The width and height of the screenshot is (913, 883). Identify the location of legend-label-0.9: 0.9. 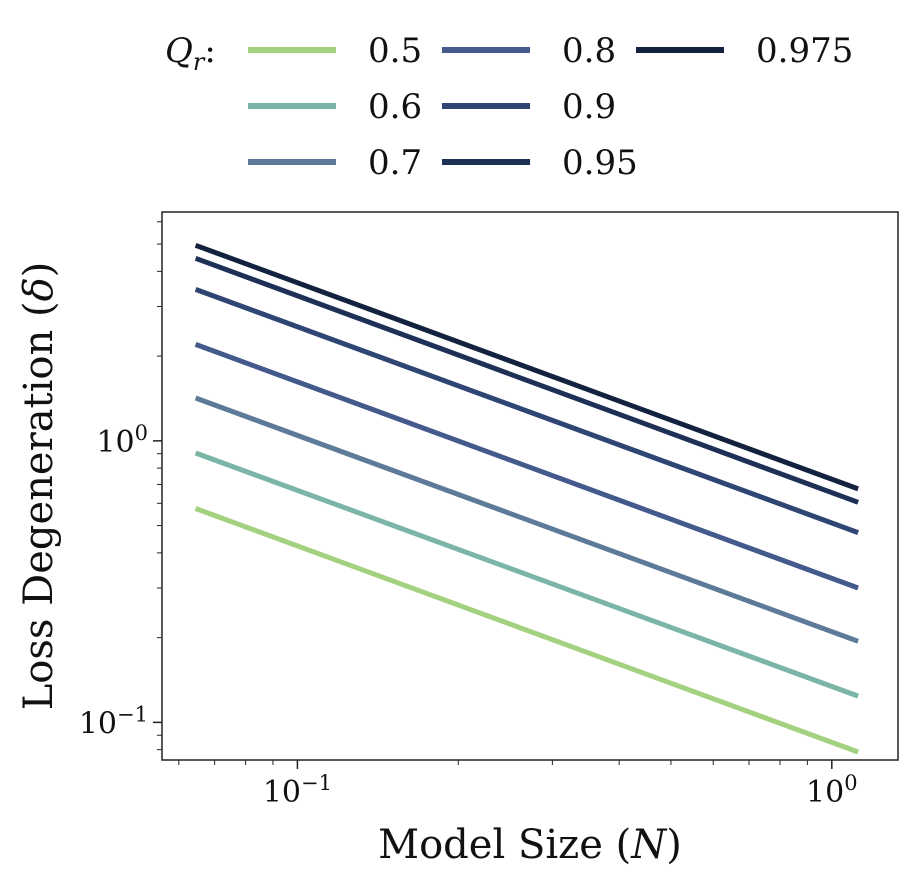
(589, 107).